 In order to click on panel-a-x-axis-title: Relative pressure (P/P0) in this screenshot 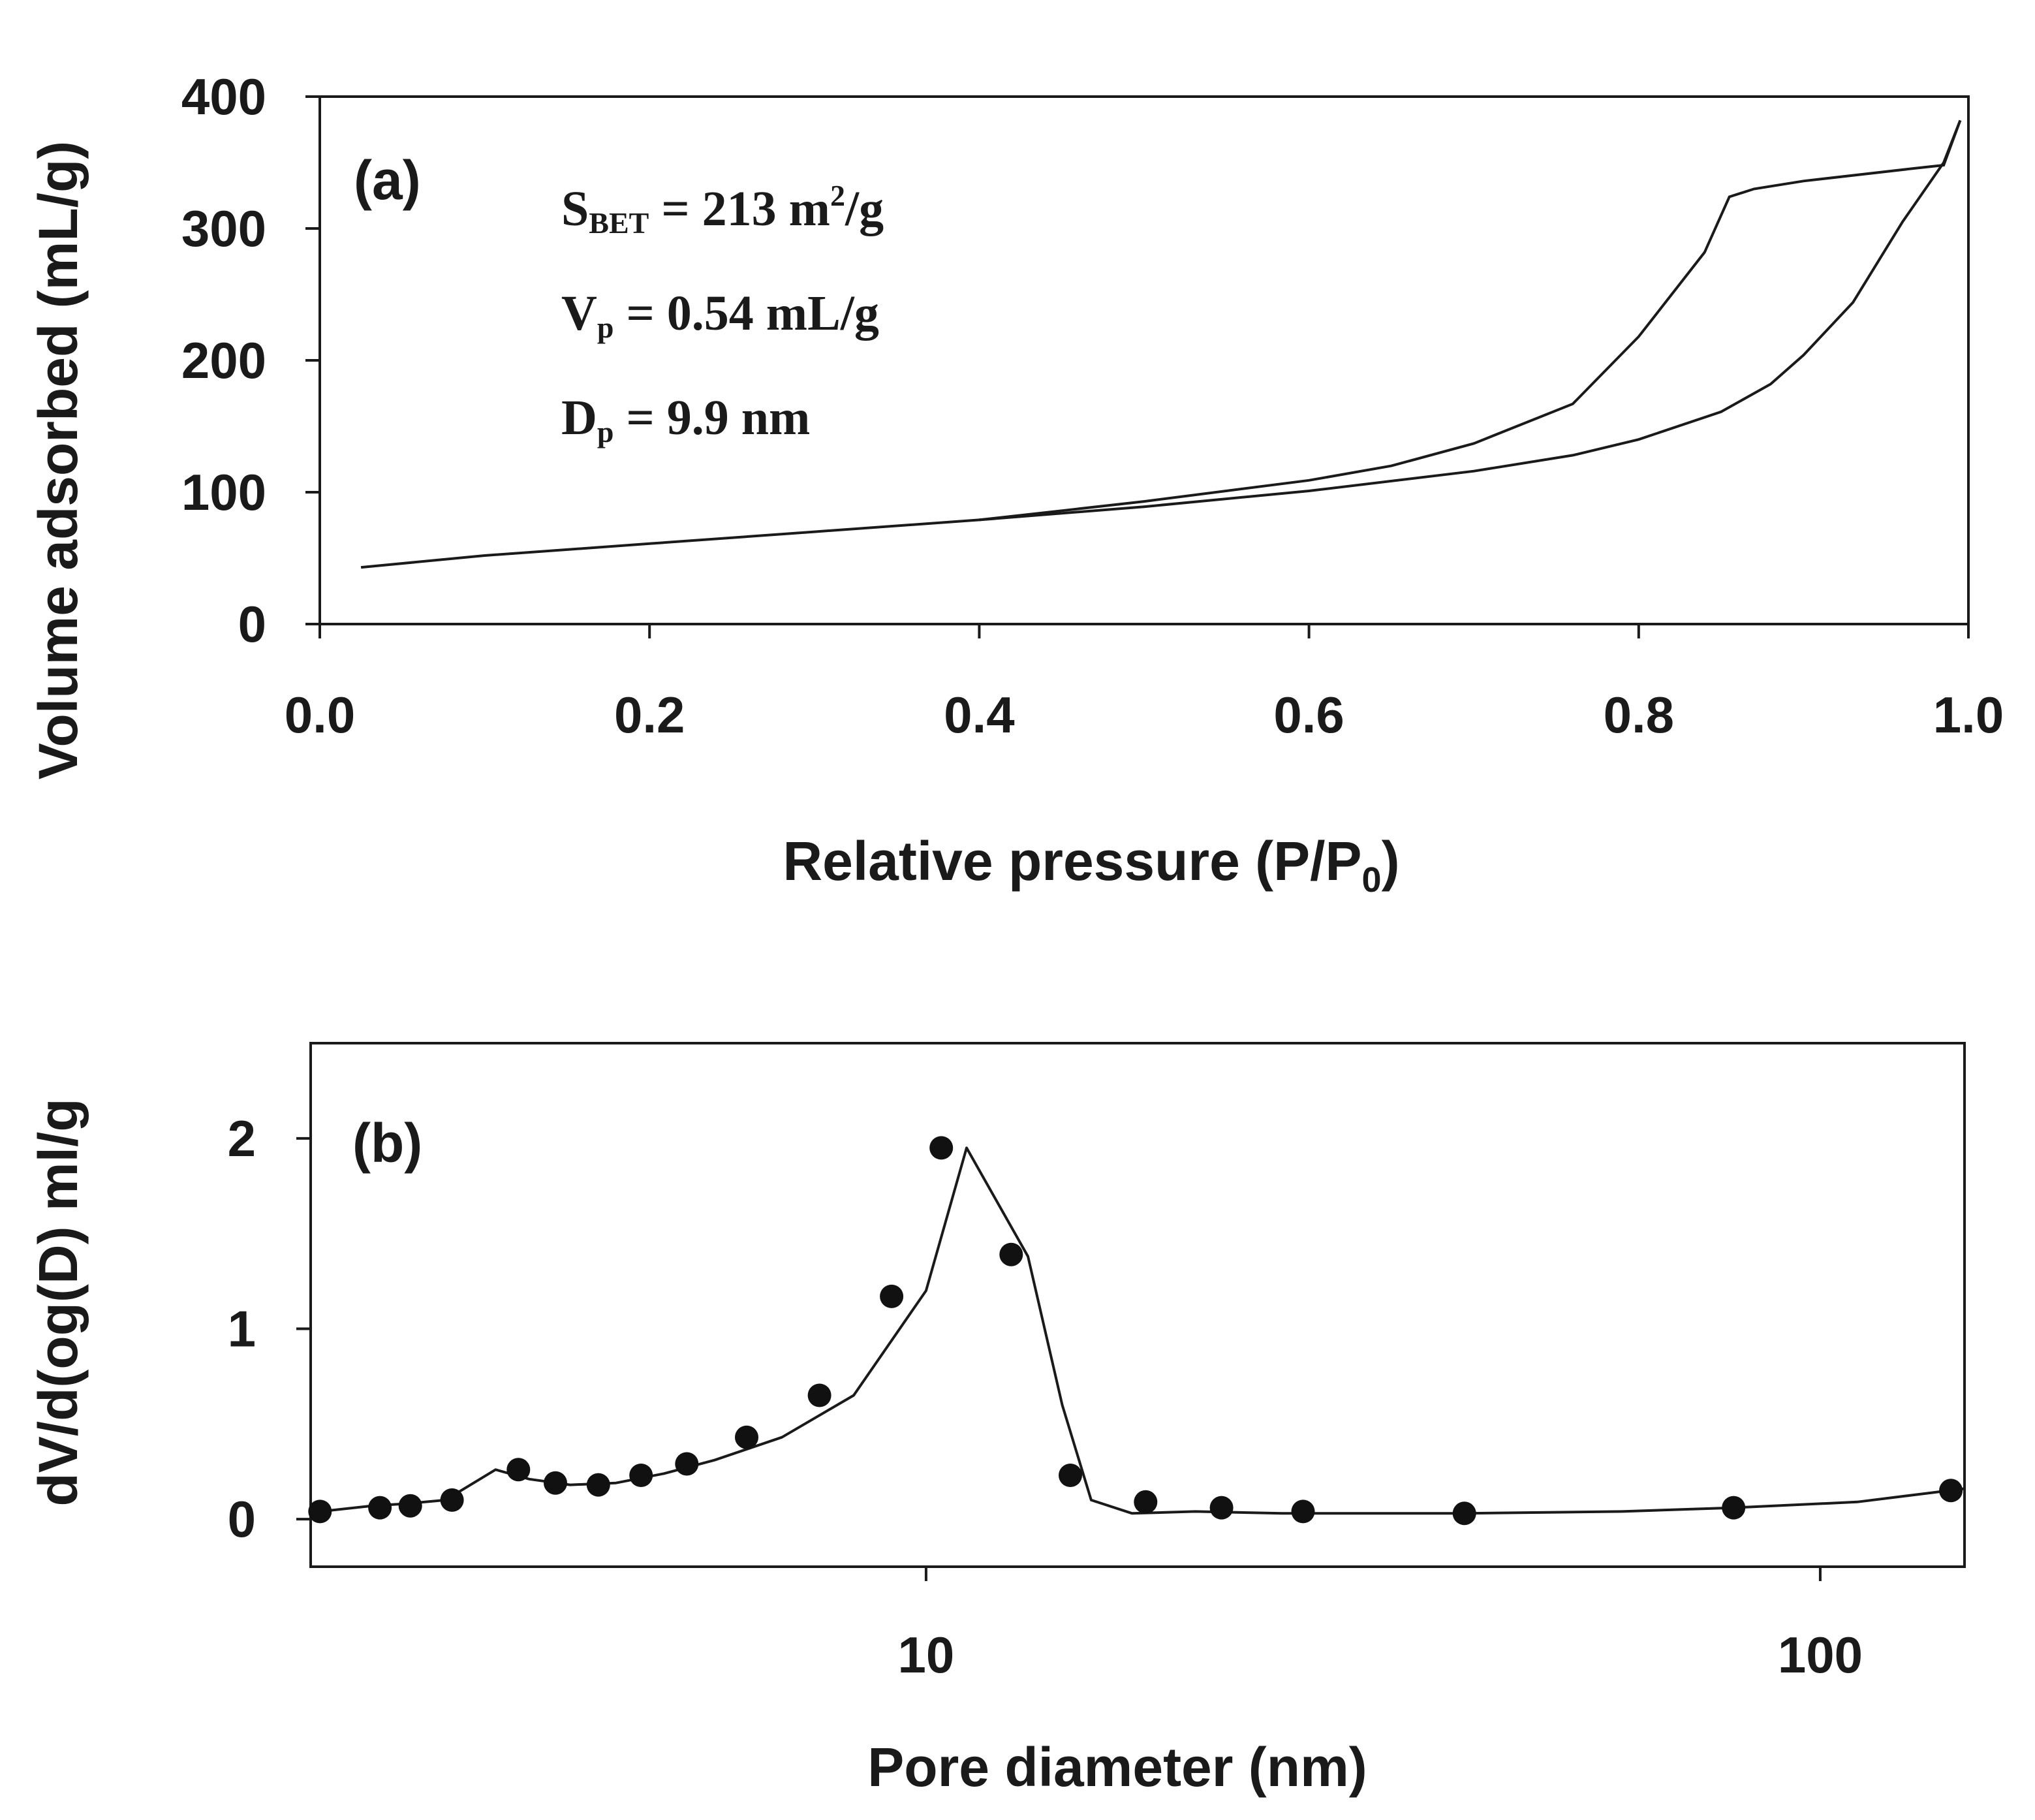, I will do `click(1091, 865)`.